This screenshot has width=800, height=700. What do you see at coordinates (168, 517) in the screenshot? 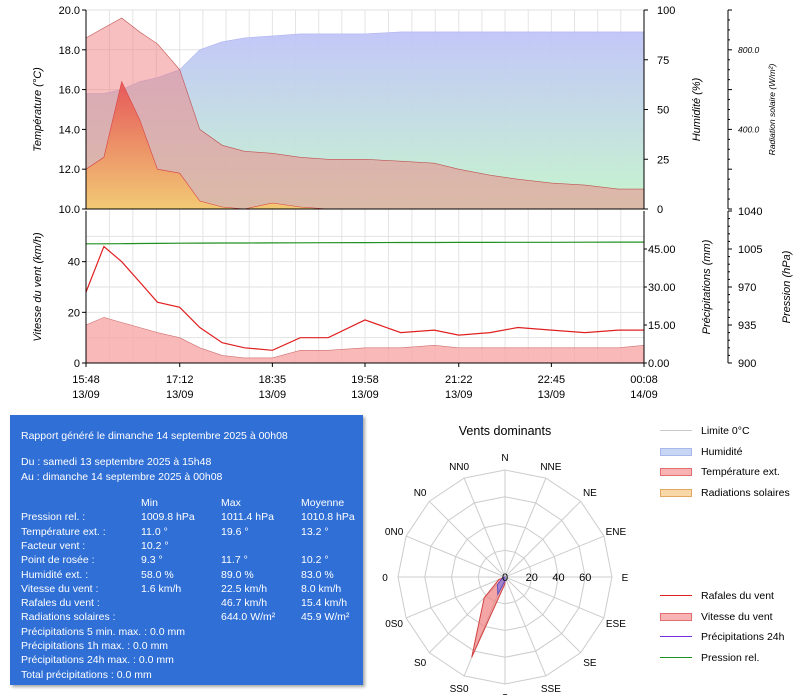
I see `stat-cell: 1009.8 hPa` at bounding box center [168, 517].